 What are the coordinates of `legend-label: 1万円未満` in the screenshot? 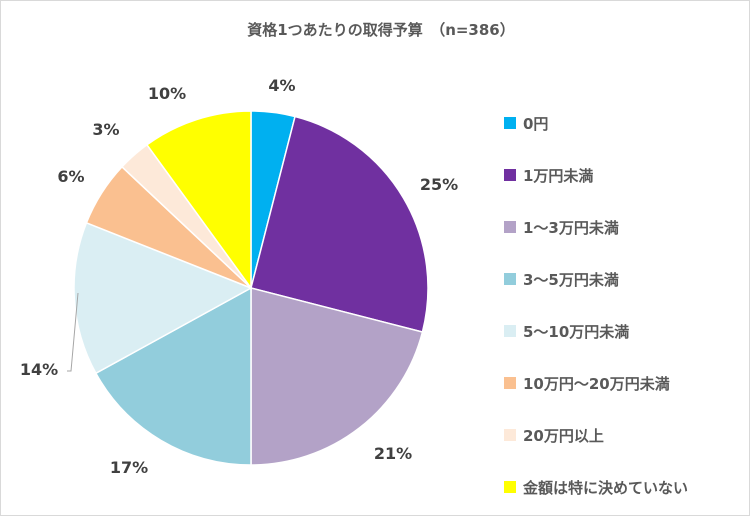 It's located at (558, 175).